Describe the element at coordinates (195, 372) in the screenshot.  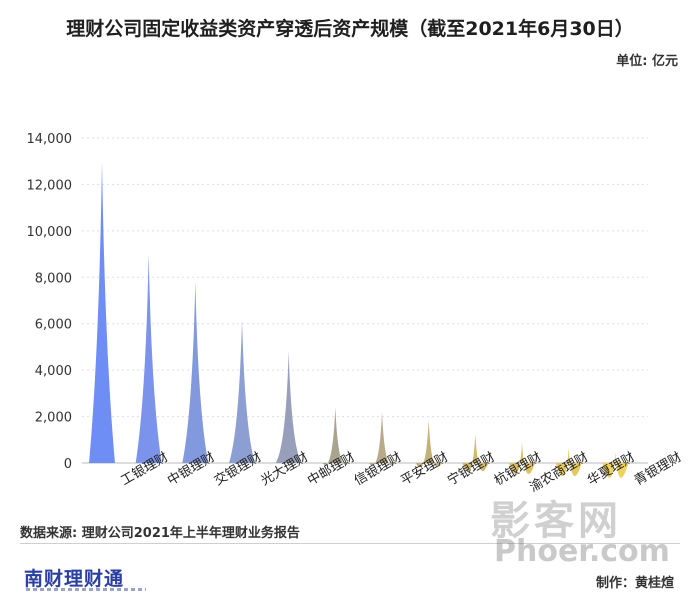
I see `bar-交银理财` at that location.